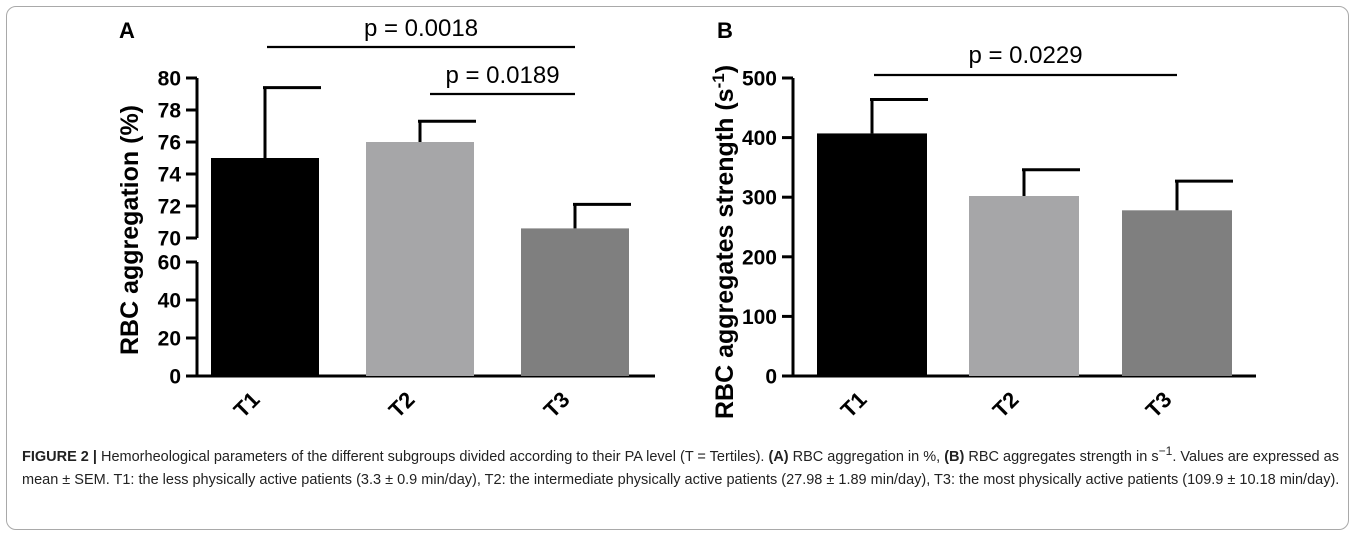 This screenshot has height=536, width=1357. Describe the element at coordinates (169, 239) in the screenshot. I see `panel-a-y-tick-label: 70` at that location.